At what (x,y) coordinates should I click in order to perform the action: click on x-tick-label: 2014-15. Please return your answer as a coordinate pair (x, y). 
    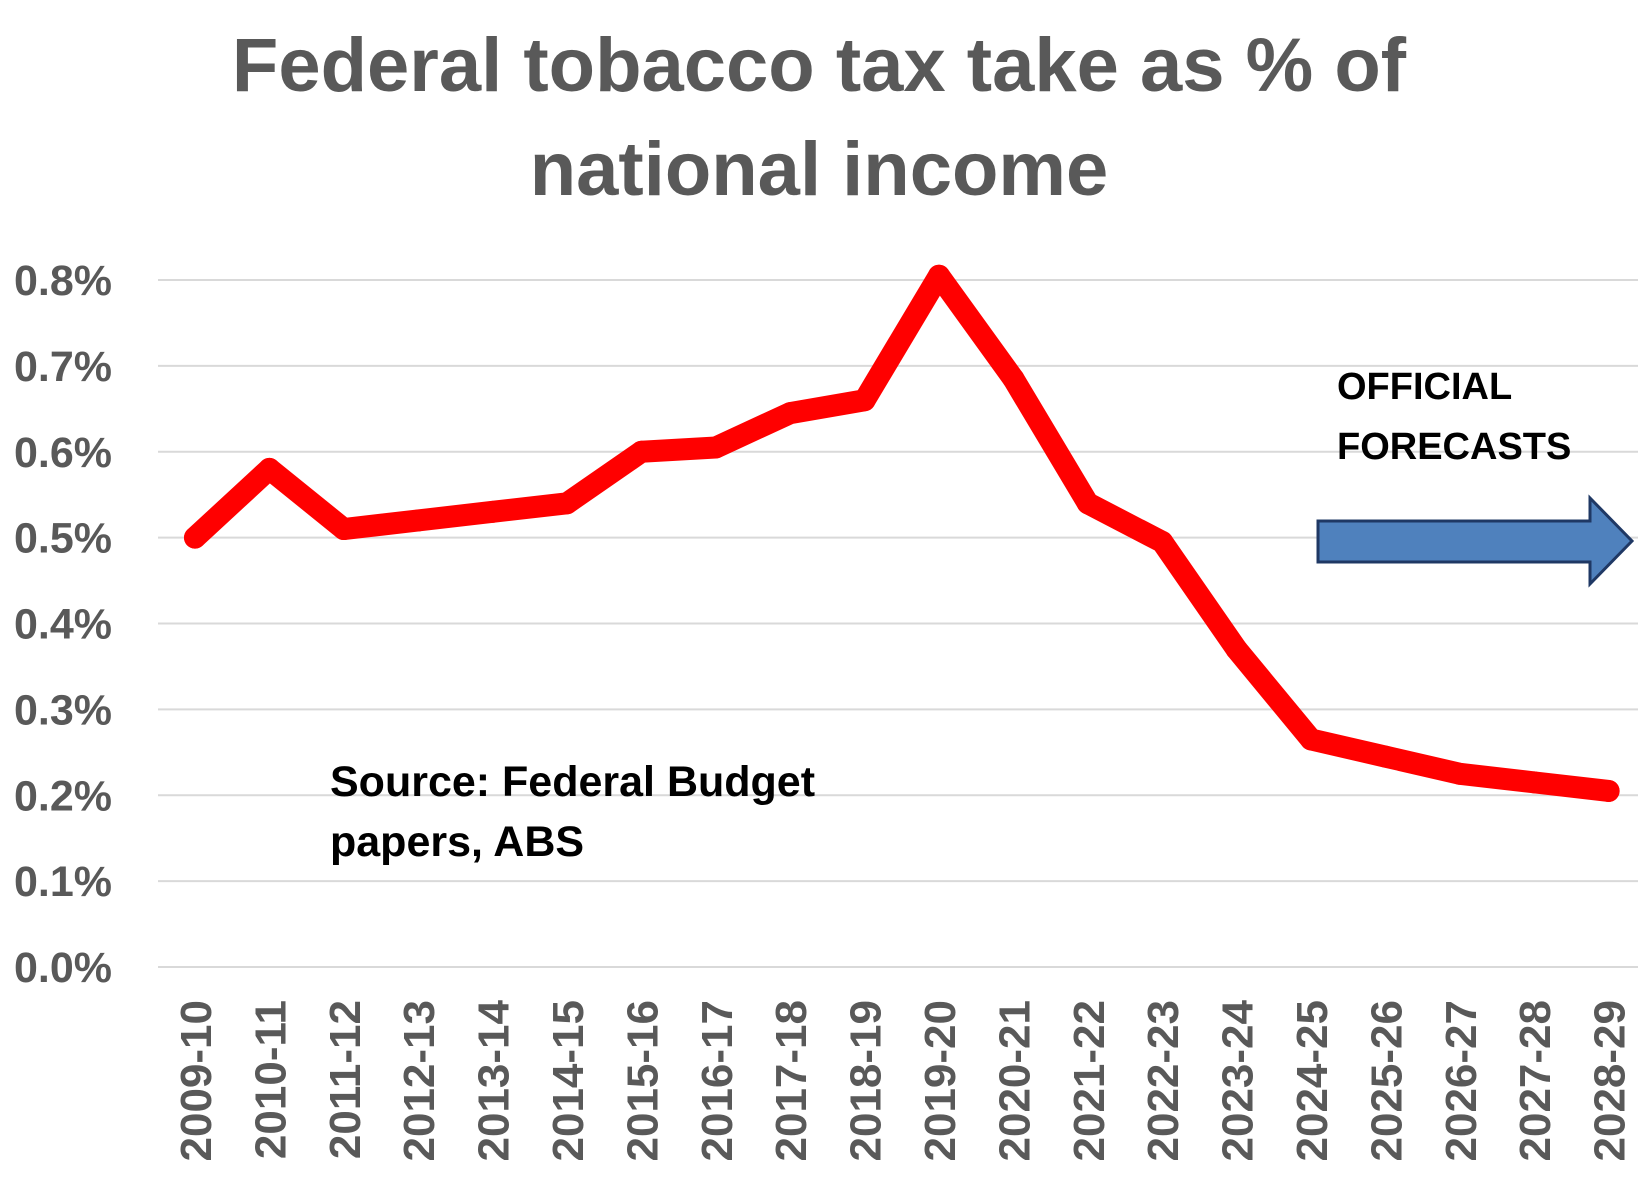
    Looking at the image, I should click on (568, 1080).